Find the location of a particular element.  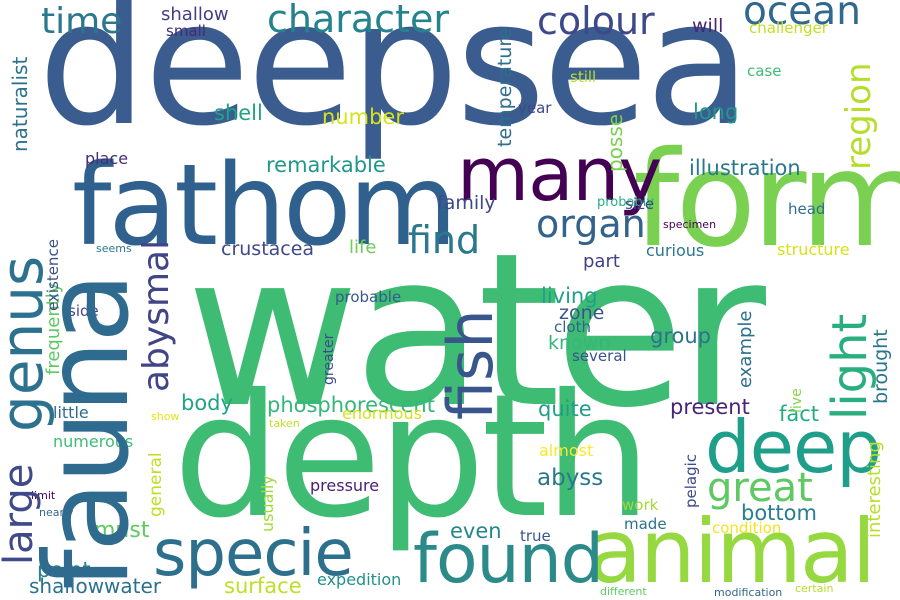

cloud-word: crustacea is located at coordinates (268, 249).